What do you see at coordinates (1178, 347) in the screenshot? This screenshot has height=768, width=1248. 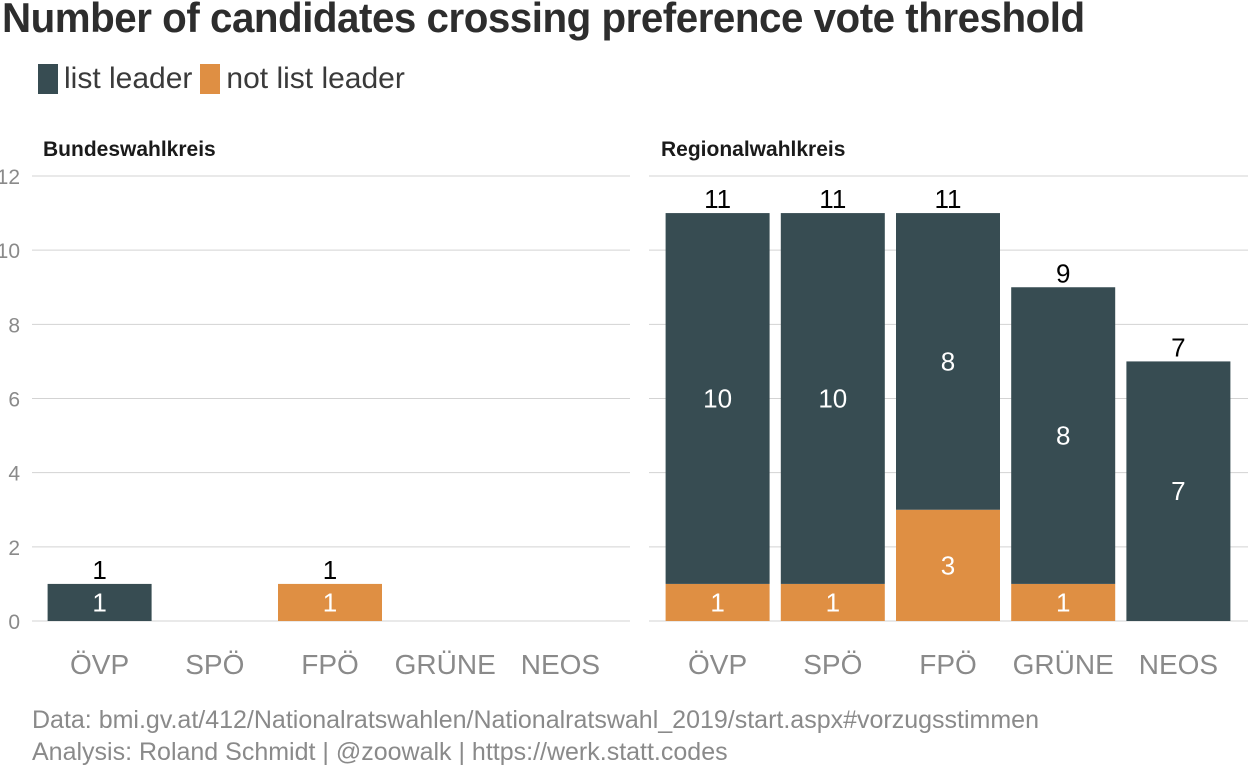 I see `total-value-label: 7` at bounding box center [1178, 347].